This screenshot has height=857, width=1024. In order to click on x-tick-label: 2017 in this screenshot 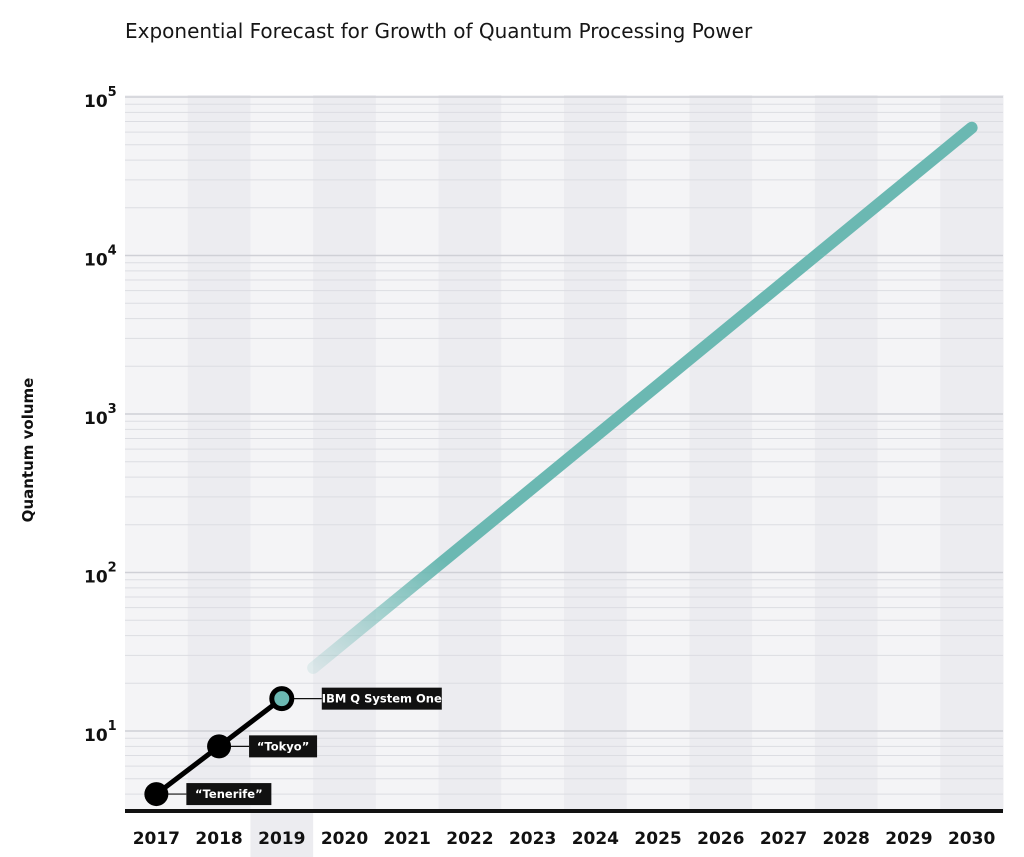, I will do `click(156, 839)`.